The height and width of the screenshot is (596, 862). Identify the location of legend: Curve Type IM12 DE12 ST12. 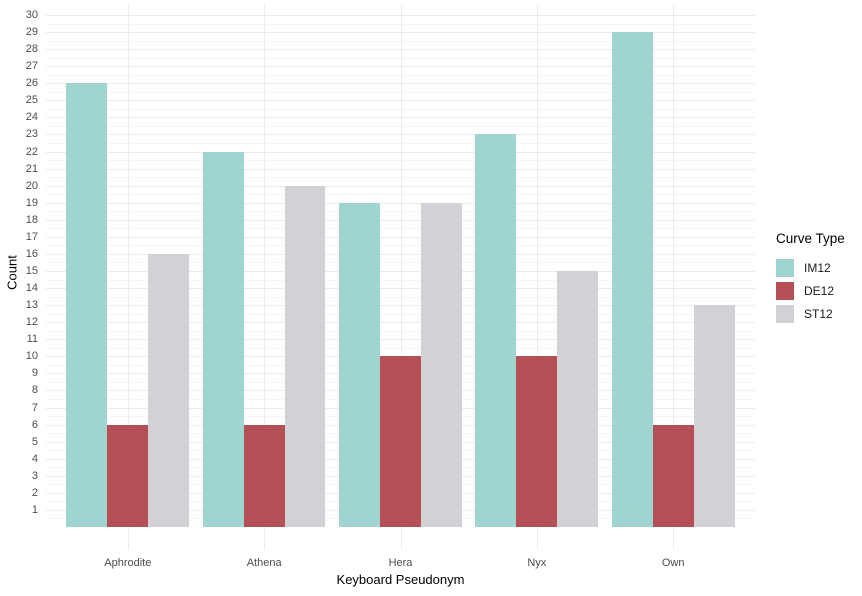
(819, 278).